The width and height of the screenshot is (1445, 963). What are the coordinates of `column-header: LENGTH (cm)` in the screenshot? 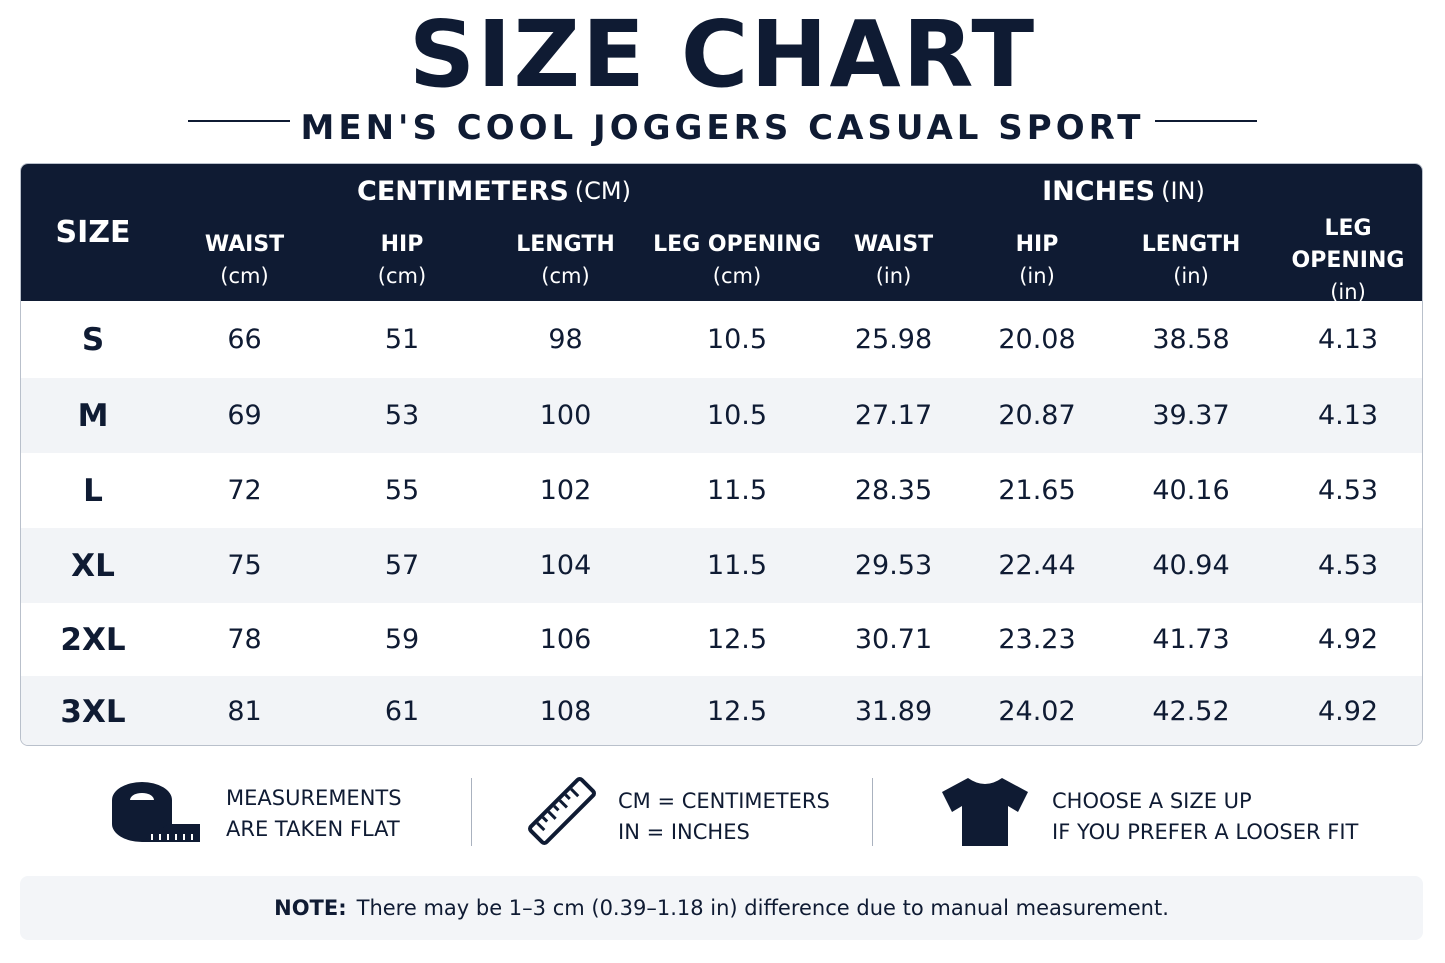 It's located at (566, 260).